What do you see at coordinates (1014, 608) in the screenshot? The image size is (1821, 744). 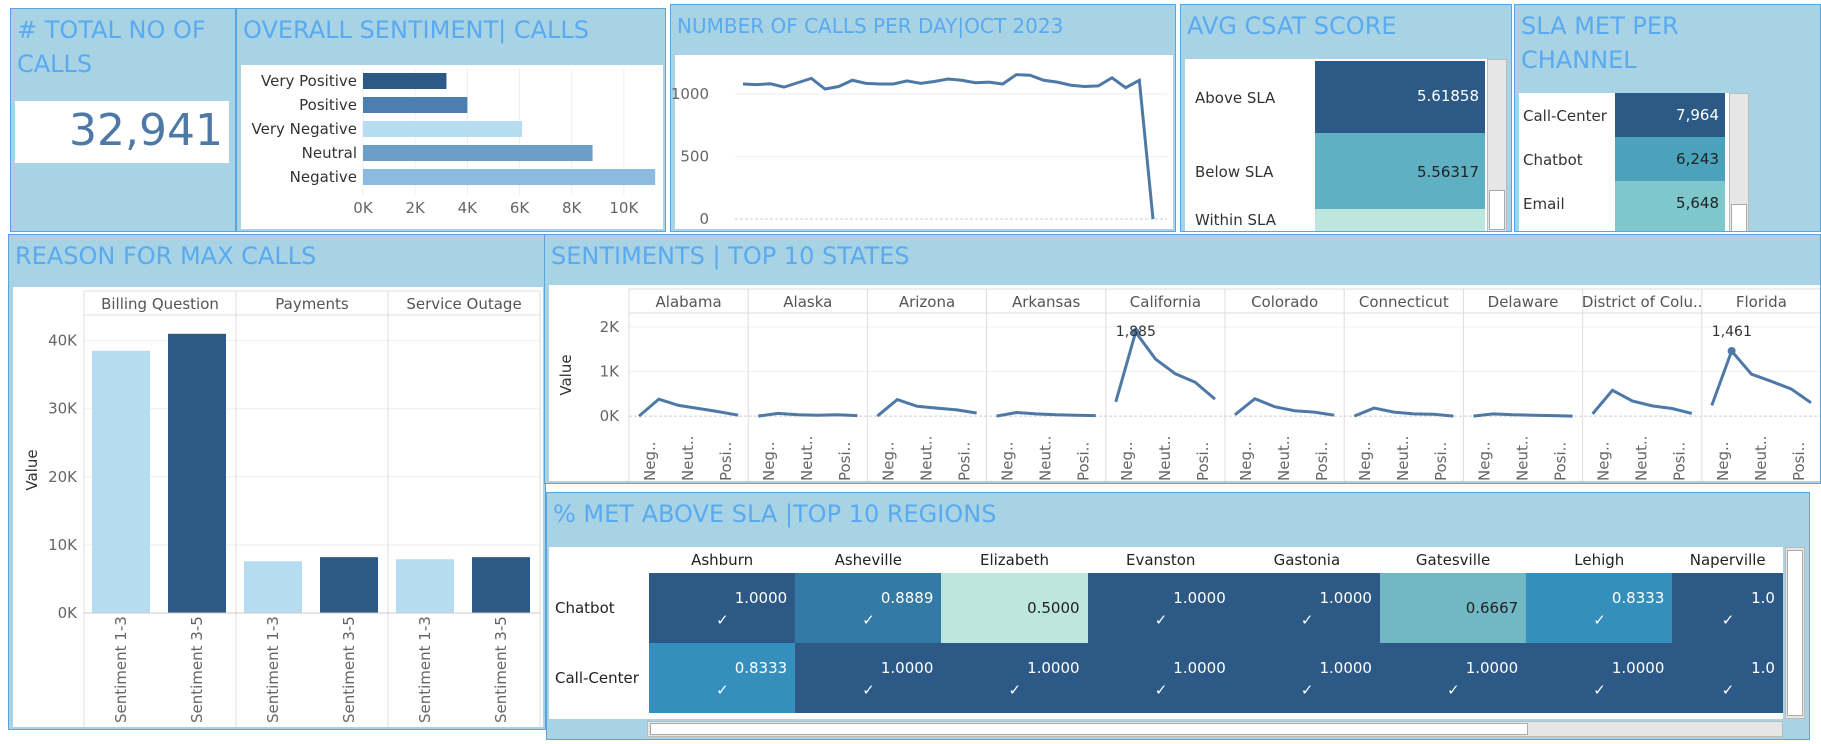 I see `regions-cell: 0.5000` at bounding box center [1014, 608].